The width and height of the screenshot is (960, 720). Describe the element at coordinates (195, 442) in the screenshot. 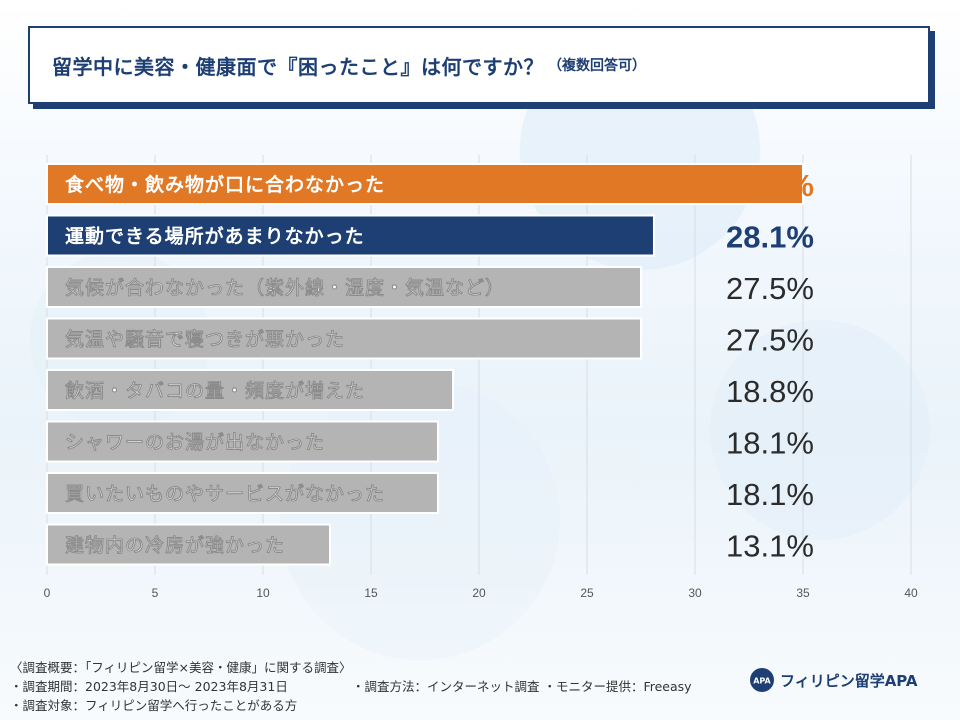

I see `bar-category-label: シャワーのお湯が出なかった` at that location.